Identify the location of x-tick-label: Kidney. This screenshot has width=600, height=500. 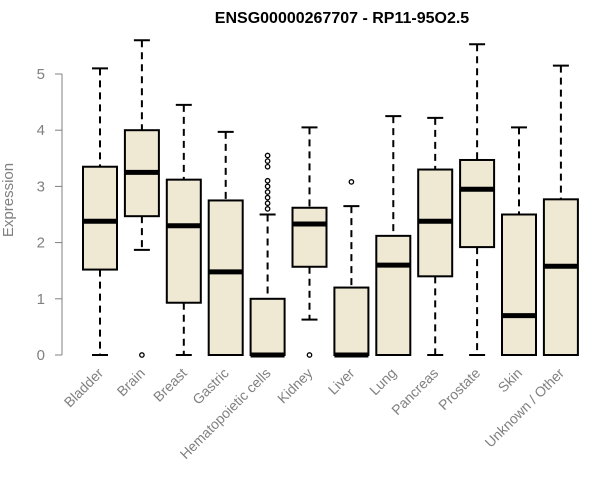
(295, 386).